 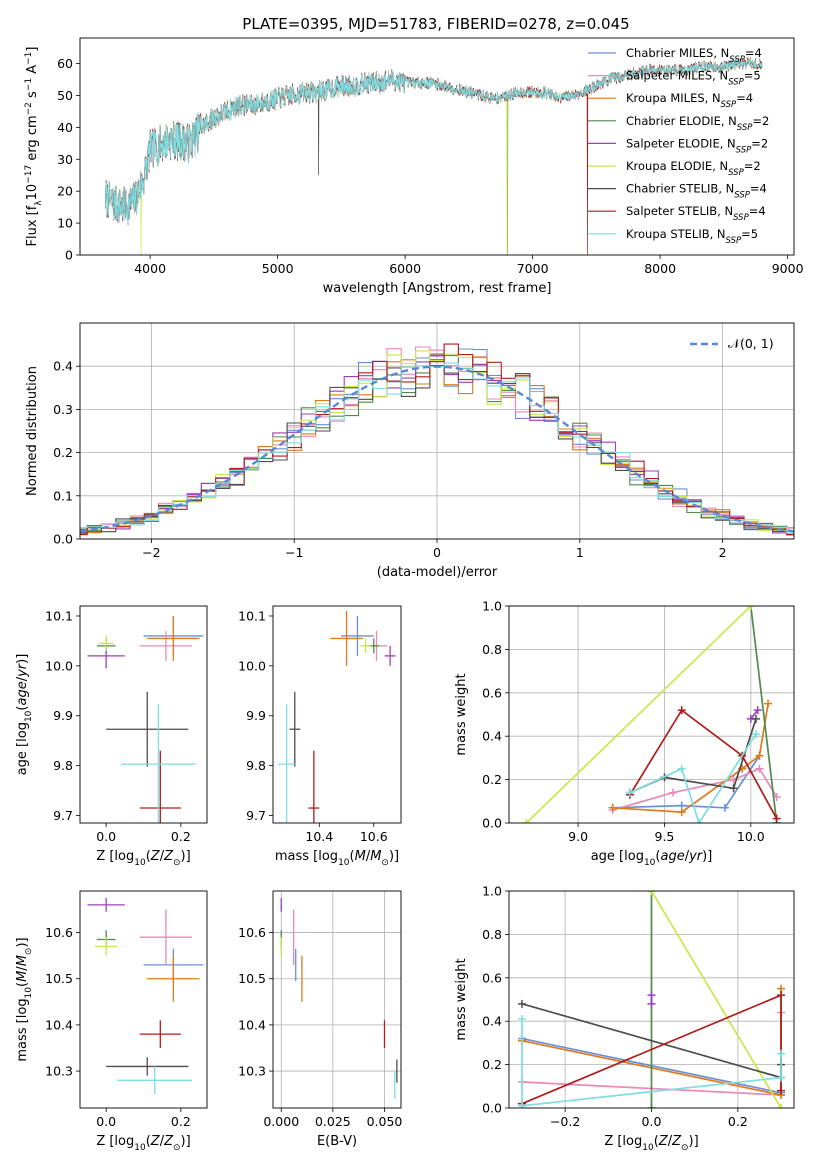 I want to click on legend-entry: Salpeter ELODIE, NSSP=2, so click(x=697, y=145).